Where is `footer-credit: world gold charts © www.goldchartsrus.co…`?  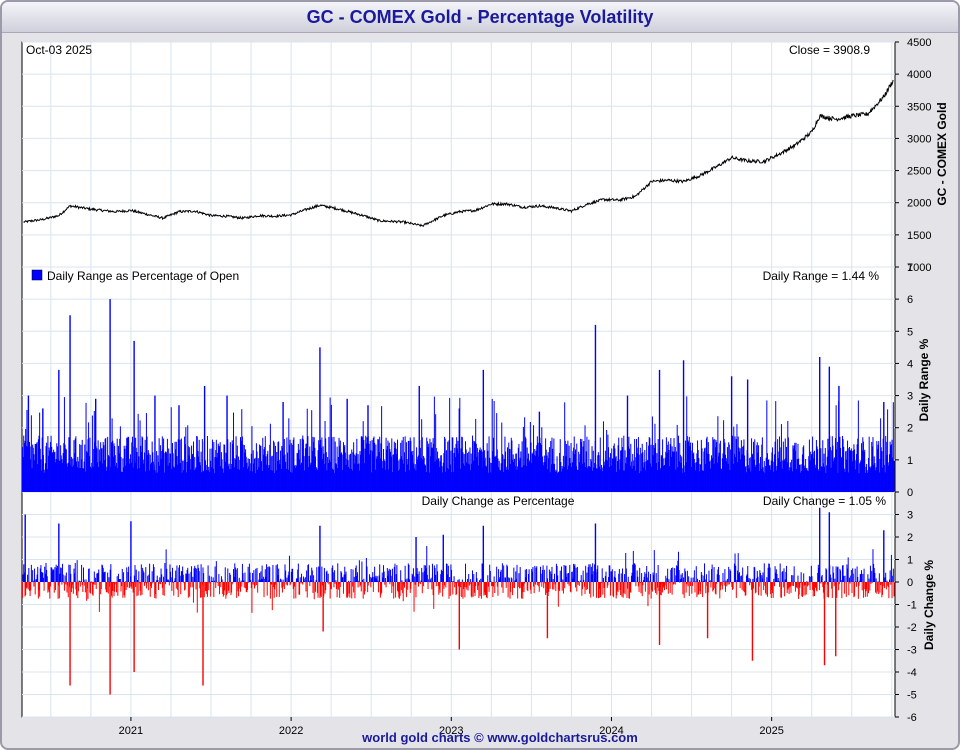
footer-credit: world gold charts © www.goldchartsrus.co… is located at coordinates (500, 737).